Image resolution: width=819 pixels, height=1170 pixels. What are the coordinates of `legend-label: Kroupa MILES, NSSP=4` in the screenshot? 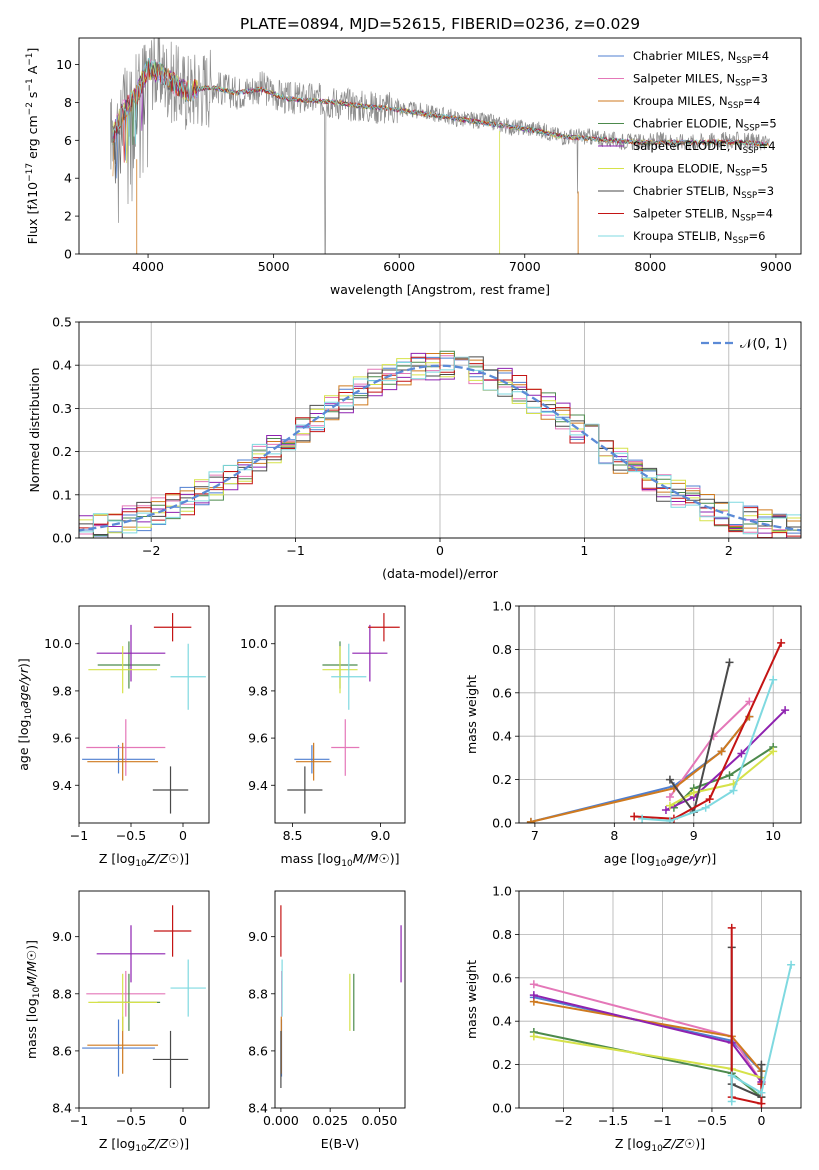 It's located at (696, 102).